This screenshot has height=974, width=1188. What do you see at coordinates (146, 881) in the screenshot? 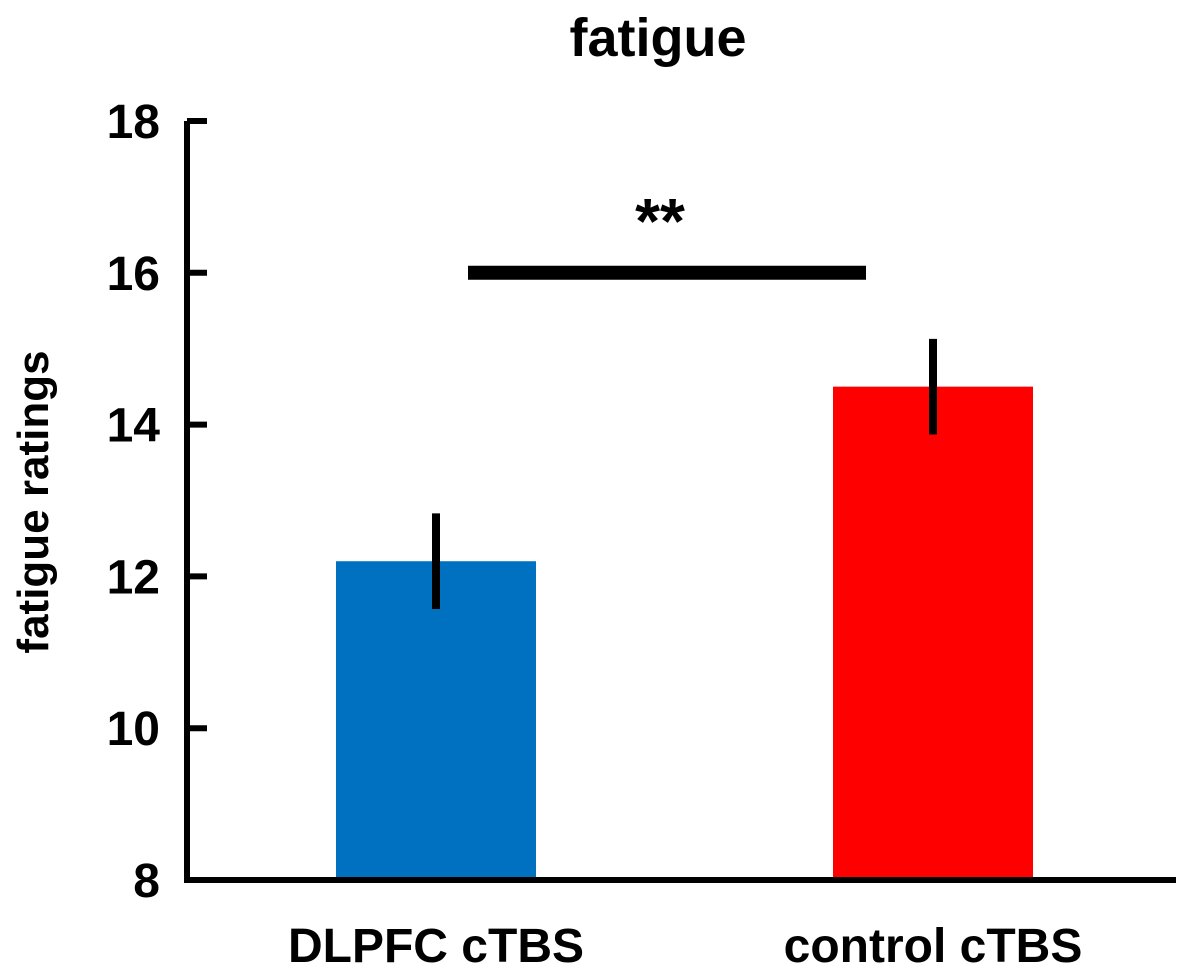
I see `y-tick-label: 8` at bounding box center [146, 881].